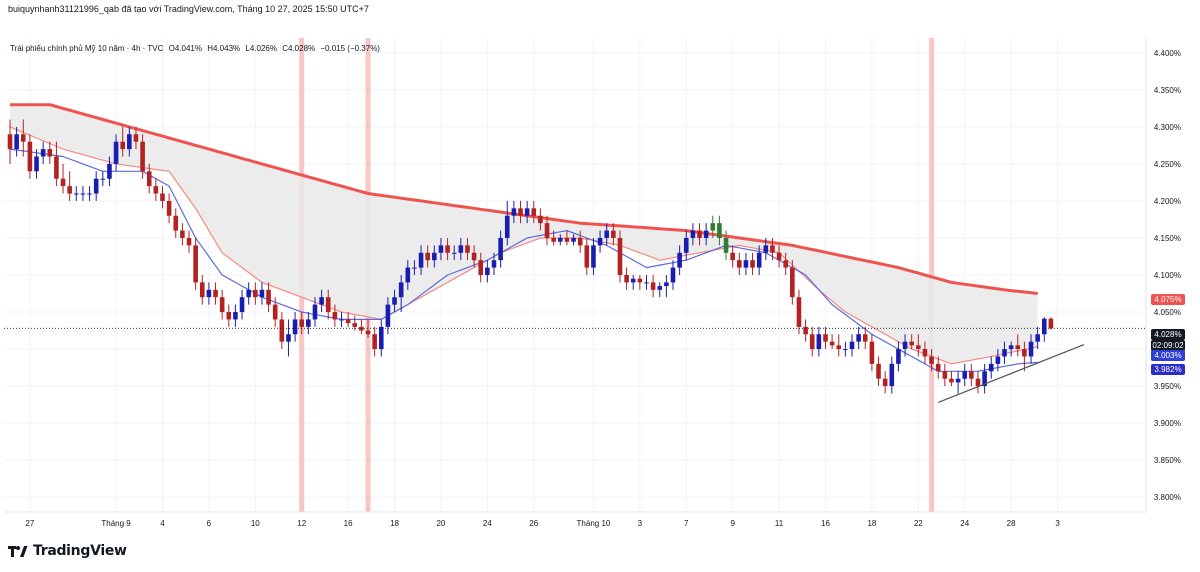 The height and width of the screenshot is (572, 1200). I want to click on x-tick-label: 7, so click(686, 523).